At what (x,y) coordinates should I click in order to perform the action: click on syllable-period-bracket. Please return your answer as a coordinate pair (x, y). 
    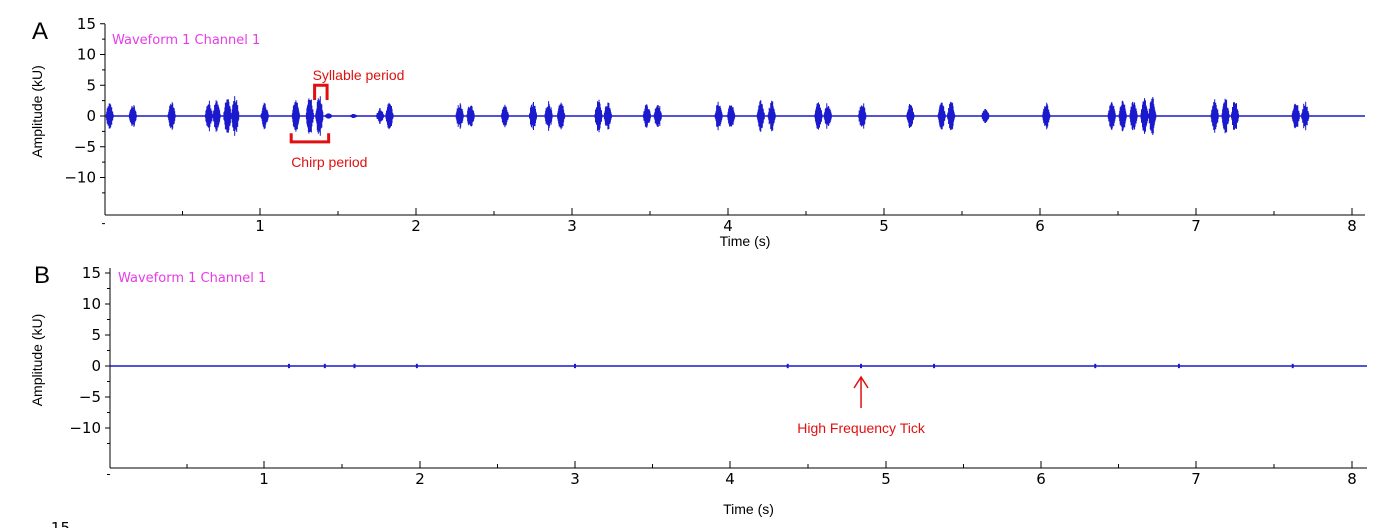
    Looking at the image, I should click on (321, 92).